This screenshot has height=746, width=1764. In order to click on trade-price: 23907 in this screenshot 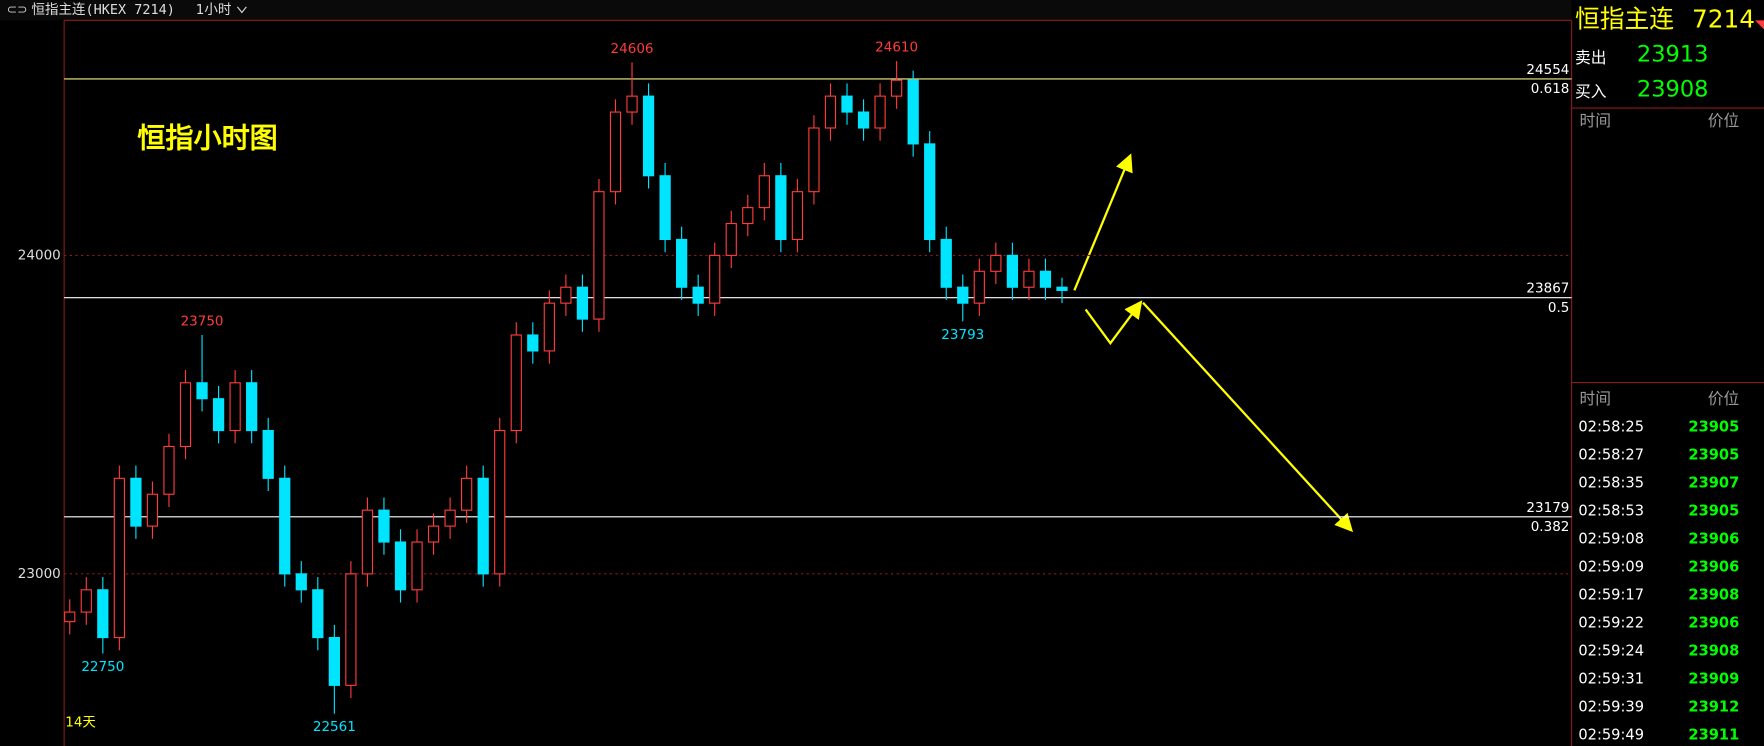, I will do `click(1713, 483)`.